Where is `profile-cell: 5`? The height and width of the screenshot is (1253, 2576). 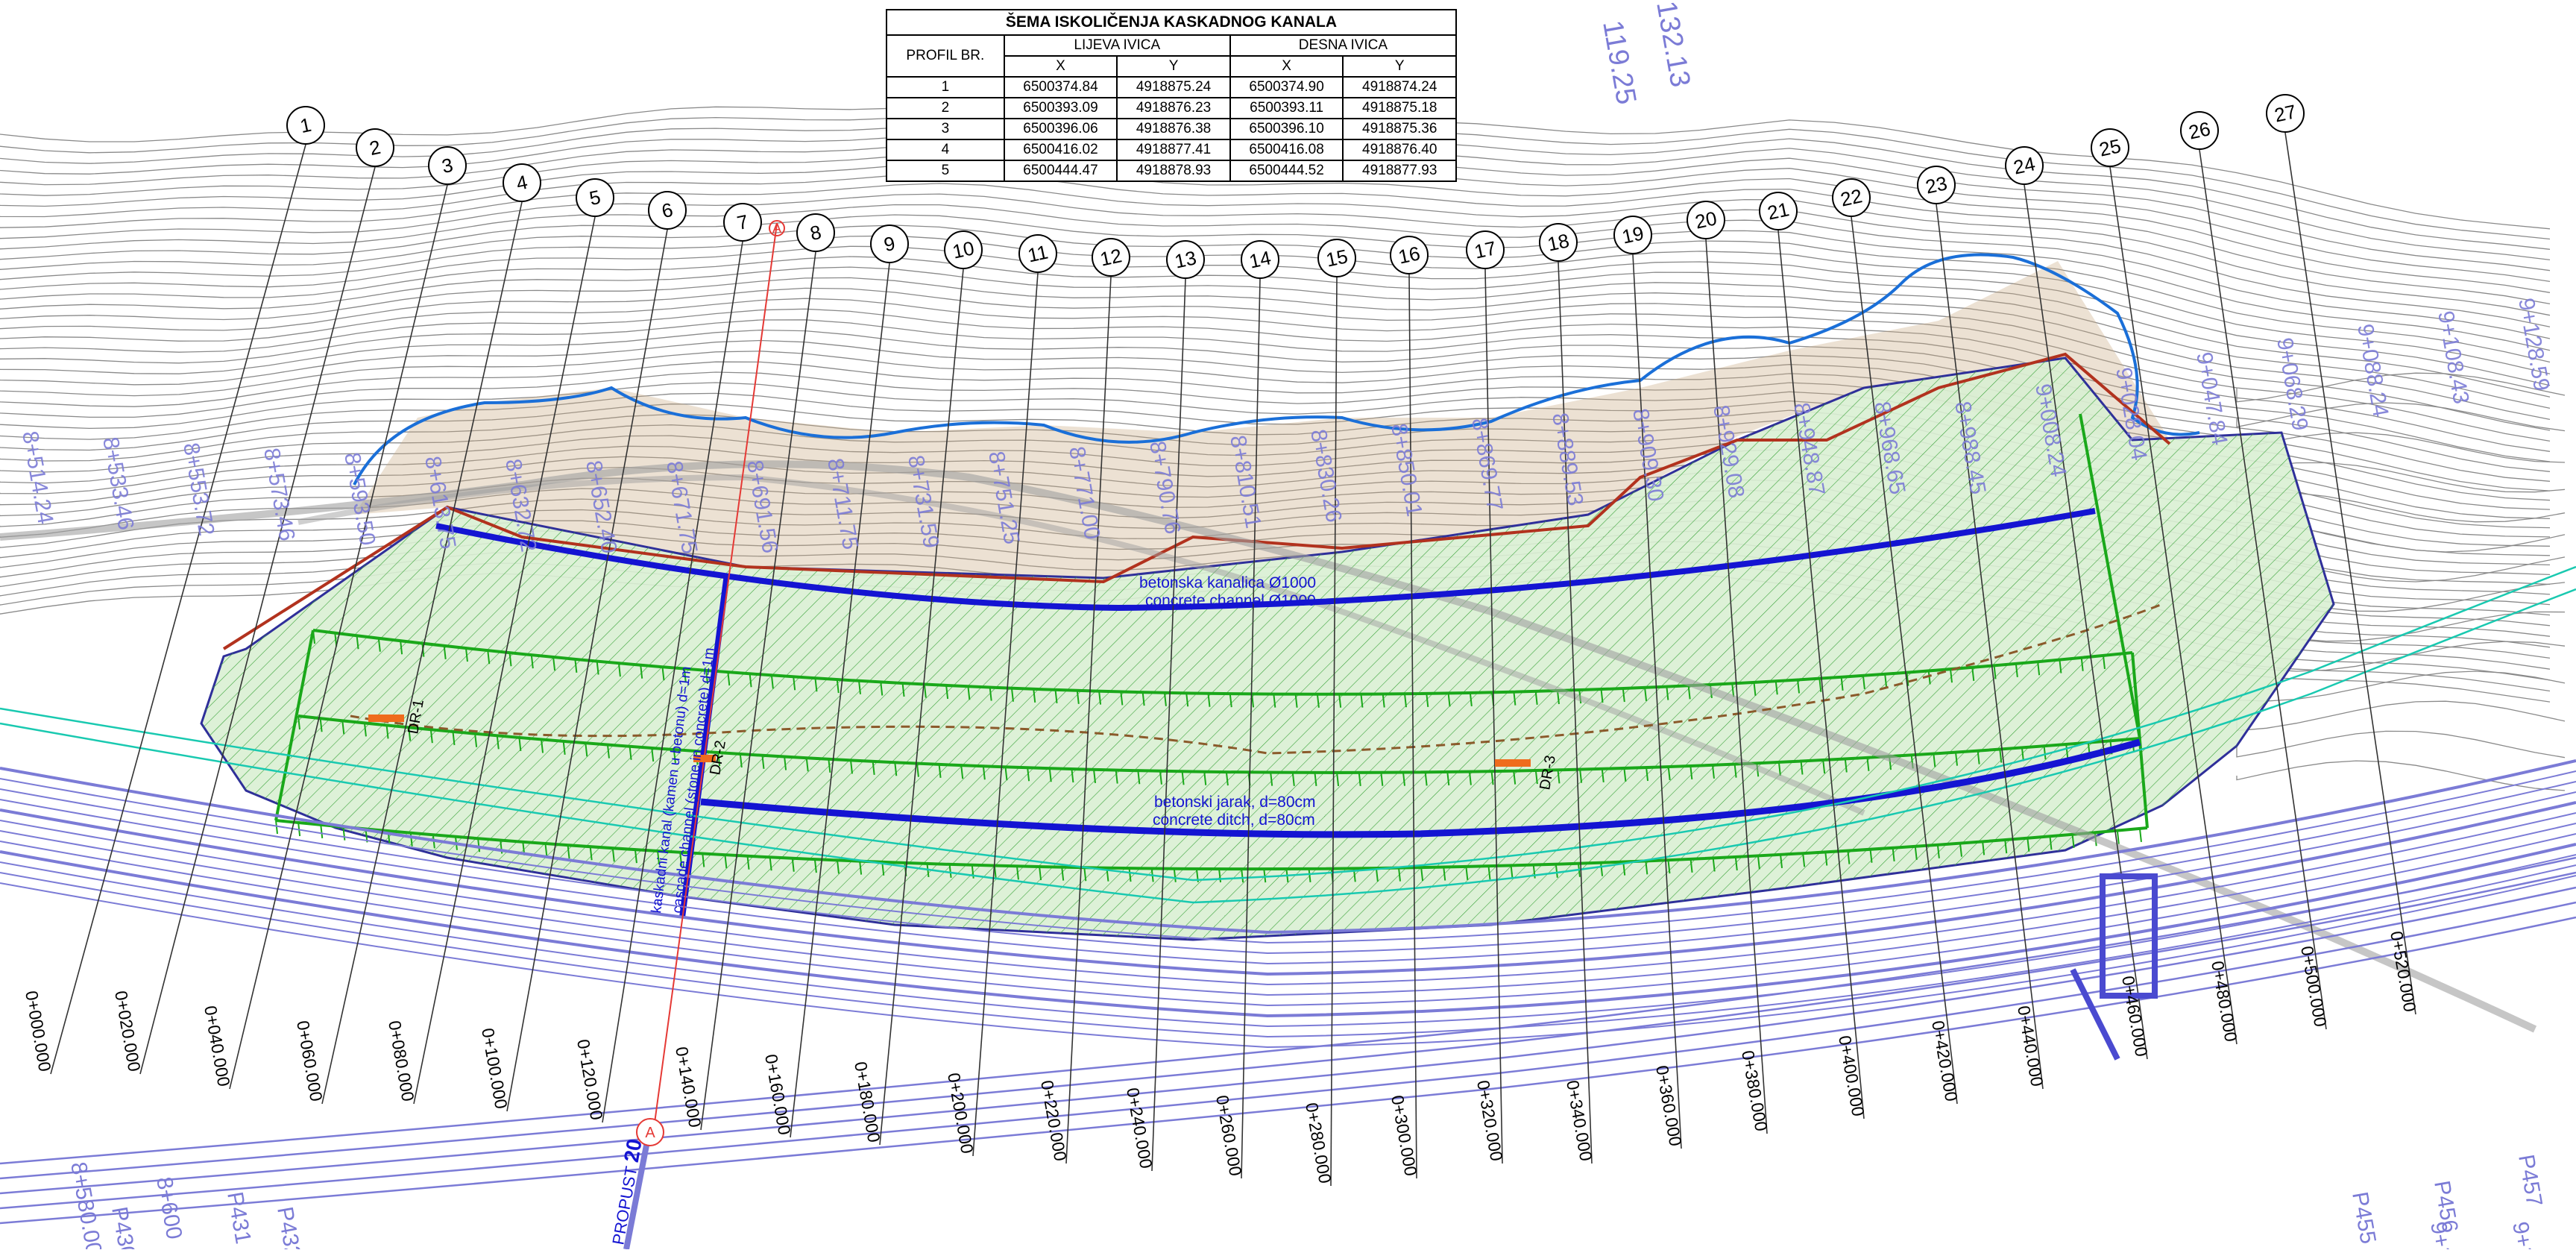
profile-cell: 5 is located at coordinates (945, 171).